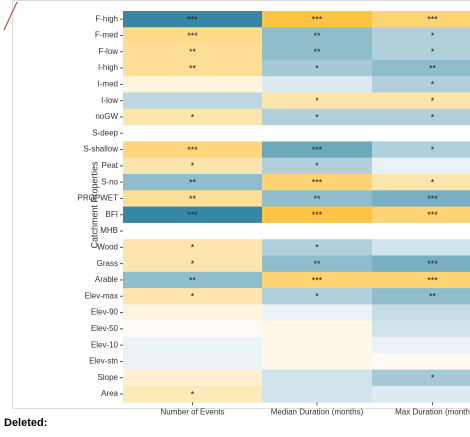  I want to click on row-label: S-shallow, so click(100, 149).